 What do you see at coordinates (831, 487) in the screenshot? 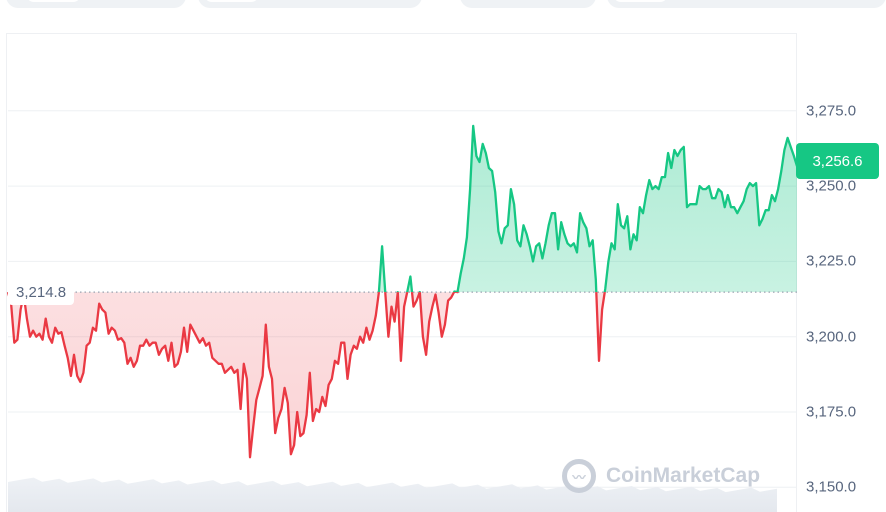
I see `y-tick-label: 3,150.0` at bounding box center [831, 487].